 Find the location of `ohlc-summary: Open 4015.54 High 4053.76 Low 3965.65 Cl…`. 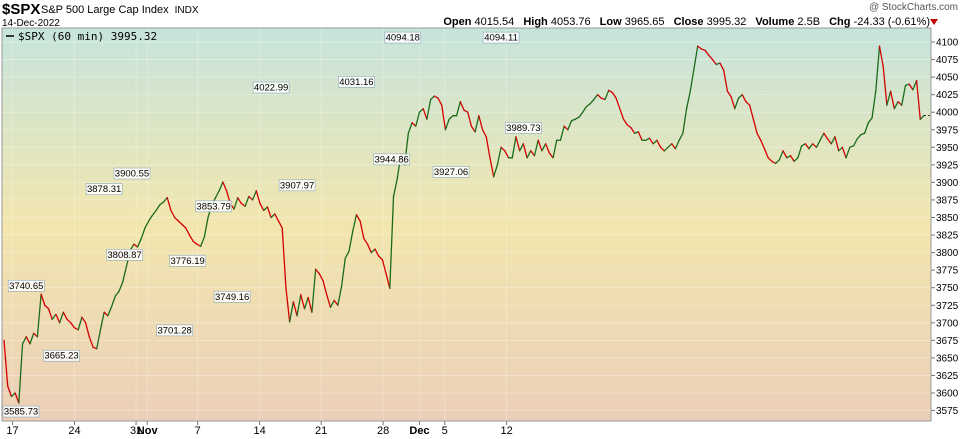

ohlc-summary: Open 4015.54 High 4053.76 Low 3965.65 Cl… is located at coordinates (683, 22).